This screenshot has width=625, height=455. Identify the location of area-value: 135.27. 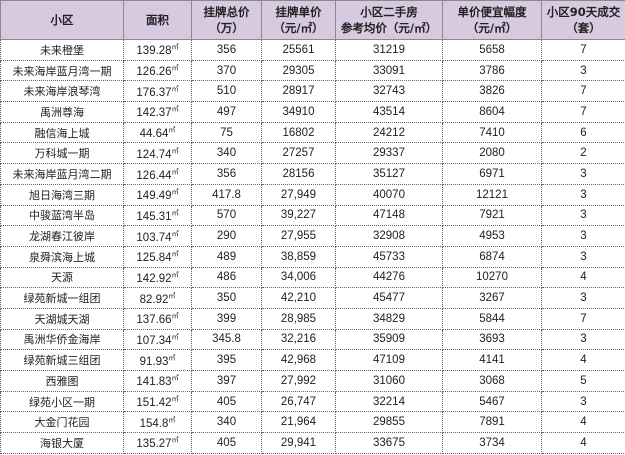
(154, 444).